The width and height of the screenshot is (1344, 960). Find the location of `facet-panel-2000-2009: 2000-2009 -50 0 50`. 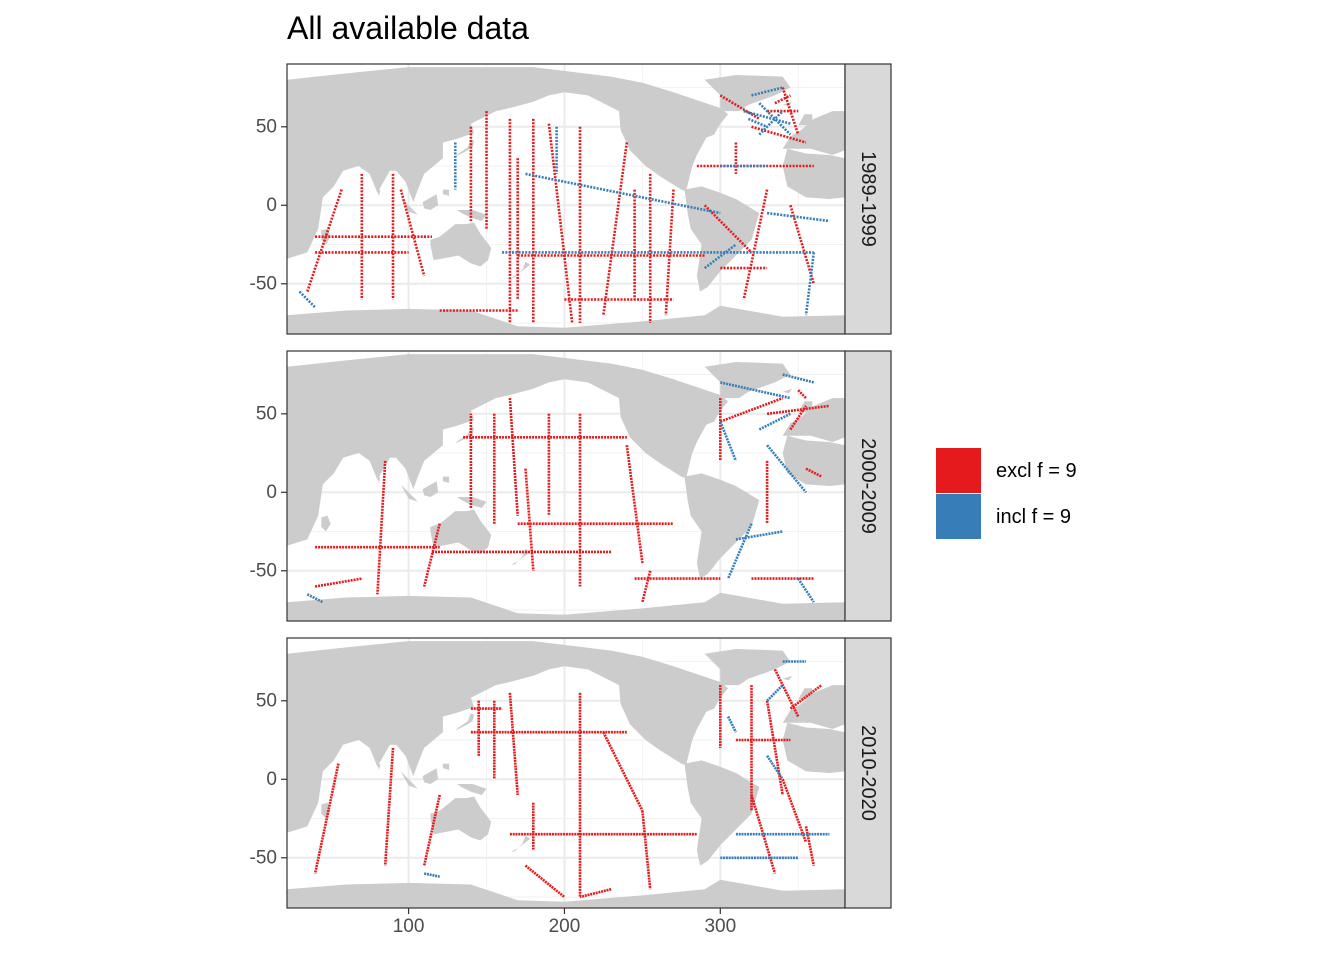

facet-panel-2000-2009: 2000-2009 -50 0 50 is located at coordinates (571, 486).